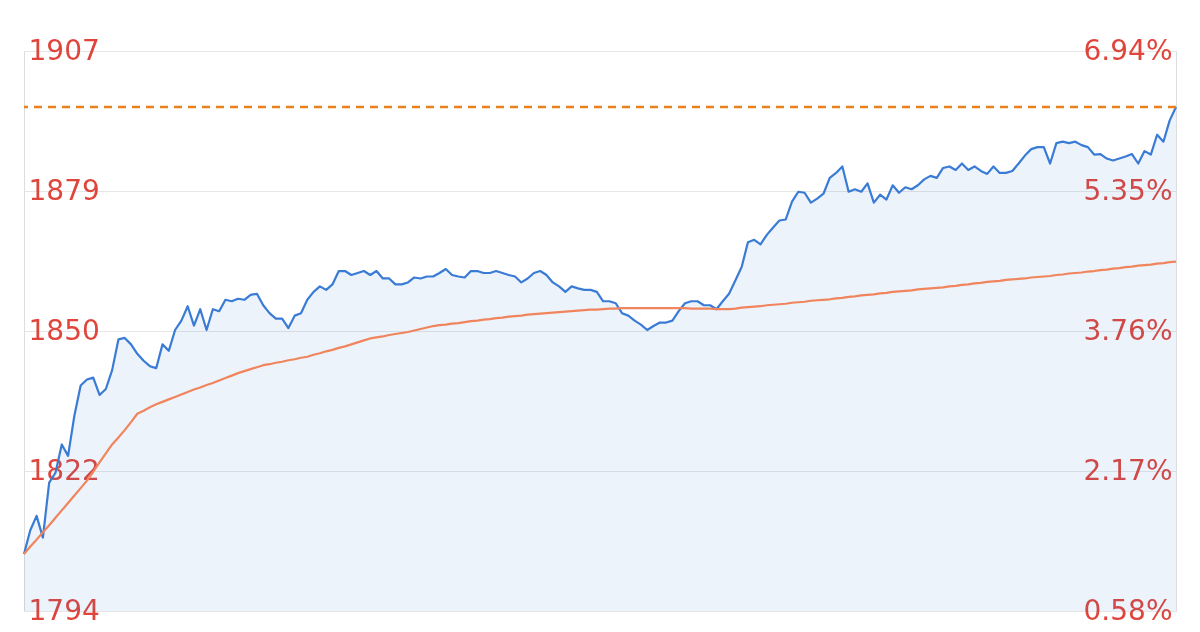  What do you see at coordinates (64, 610) in the screenshot?
I see `y-tick-label: 1794` at bounding box center [64, 610].